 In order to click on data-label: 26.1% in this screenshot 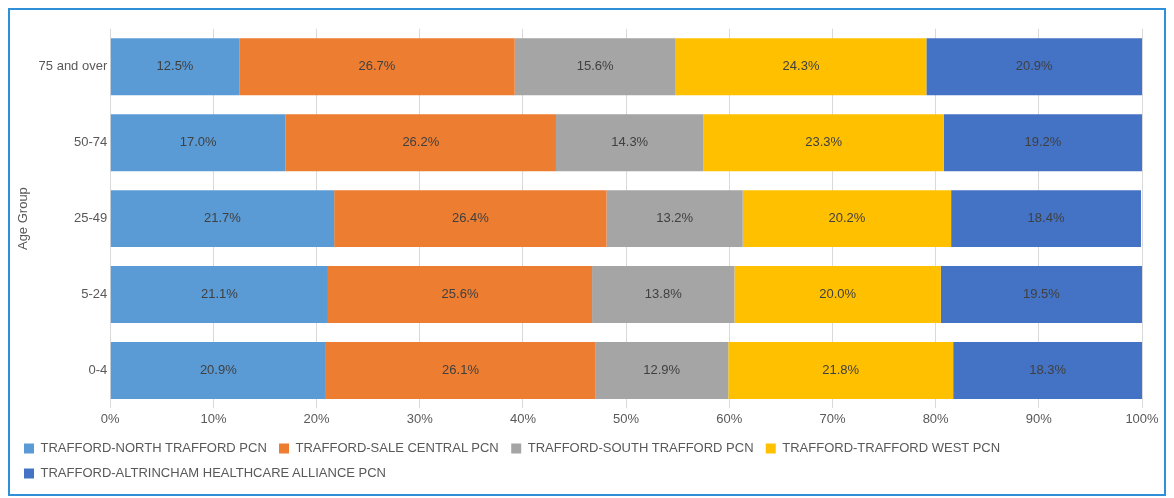, I will do `click(461, 370)`.